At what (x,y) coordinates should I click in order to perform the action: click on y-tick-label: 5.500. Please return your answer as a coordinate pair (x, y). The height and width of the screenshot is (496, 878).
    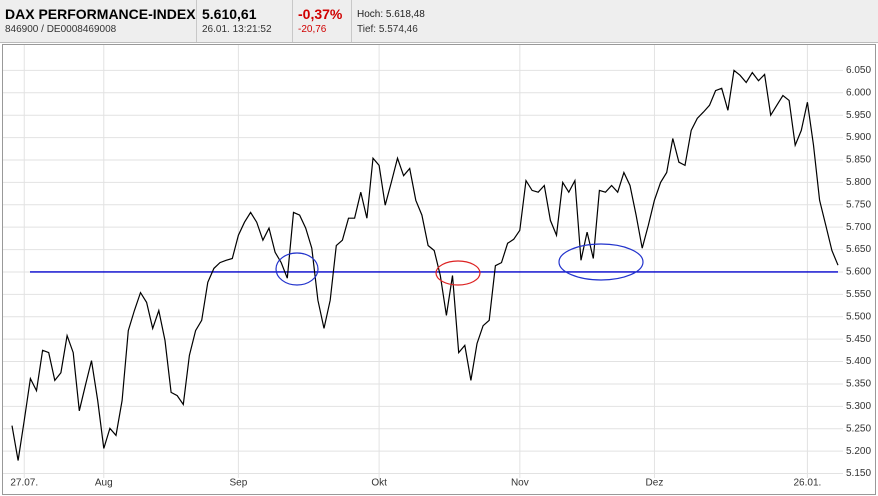
    Looking at the image, I should click on (858, 316).